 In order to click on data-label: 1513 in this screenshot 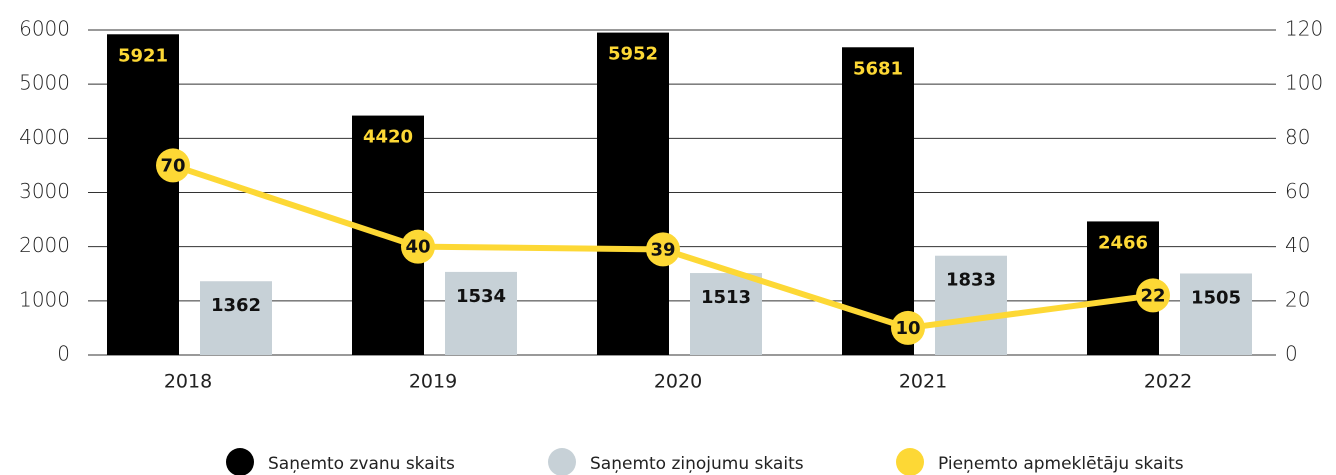, I will do `click(726, 297)`.